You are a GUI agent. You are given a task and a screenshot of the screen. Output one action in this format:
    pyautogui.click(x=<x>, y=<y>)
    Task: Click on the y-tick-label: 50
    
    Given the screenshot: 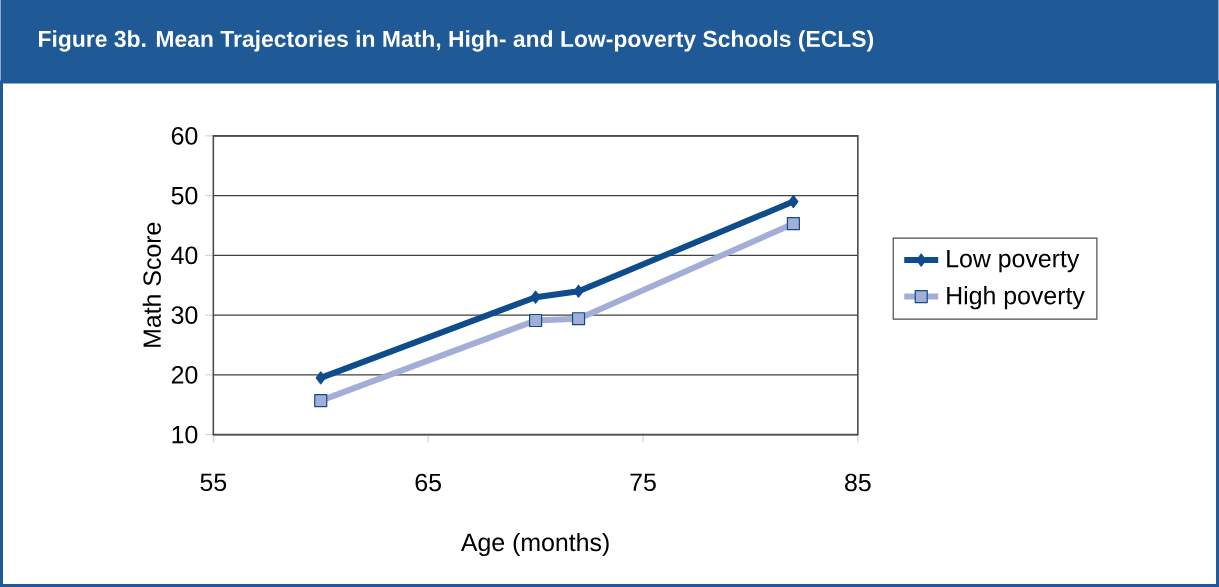 What is the action you would take?
    pyautogui.click(x=184, y=195)
    